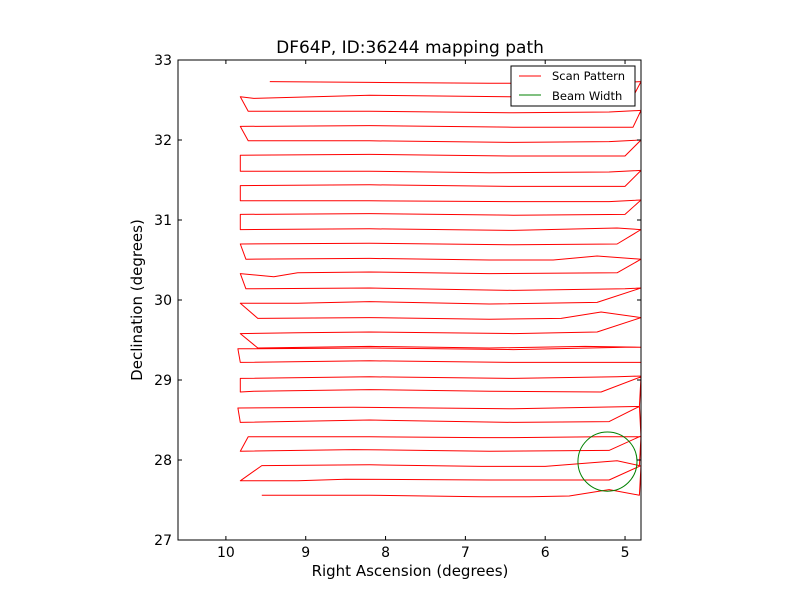  What do you see at coordinates (588, 76) in the screenshot?
I see `legend-label-scan-pattern: Scan Pattern` at bounding box center [588, 76].